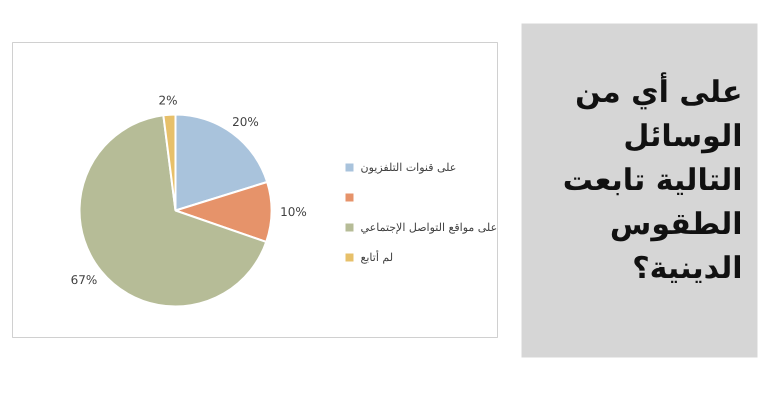 Image resolution: width=780 pixels, height=412 pixels. I want to click on text: على أي من الوسائل التالية تابعت الطقوس الدينية؟, so click(652, 179).